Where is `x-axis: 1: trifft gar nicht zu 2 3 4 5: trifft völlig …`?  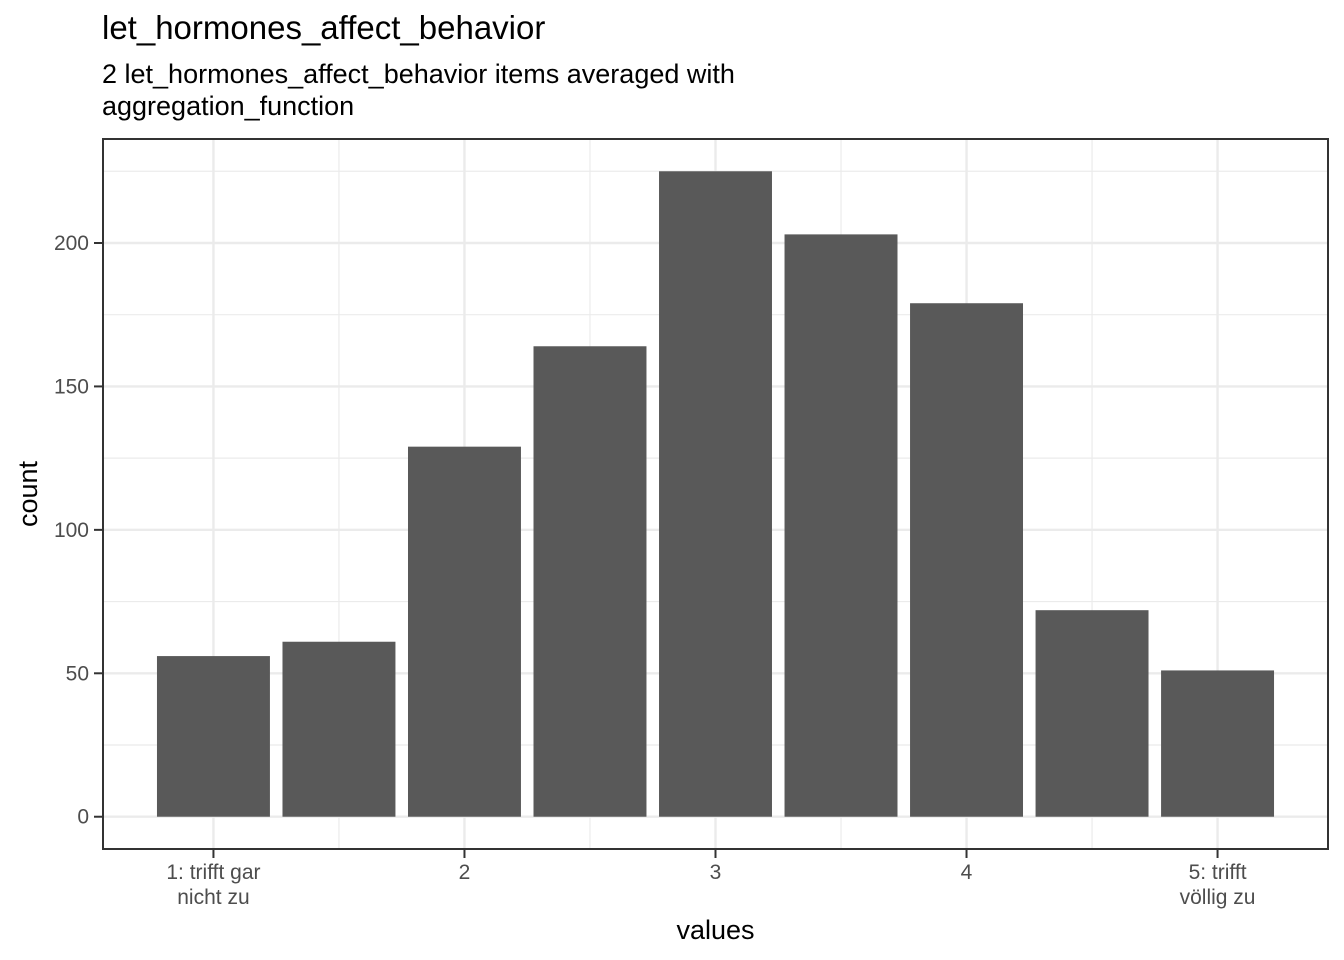 x-axis: 1: trifft gar nicht zu 2 3 4 5: trifft völlig … is located at coordinates (710, 879).